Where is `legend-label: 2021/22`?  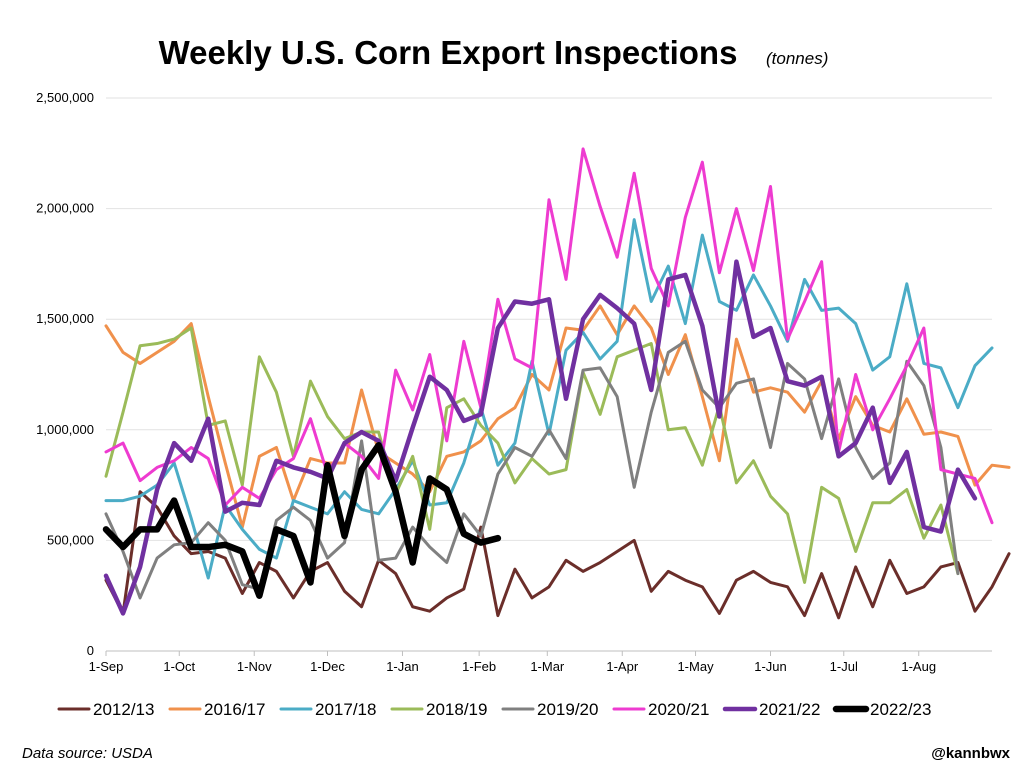 legend-label: 2021/22 is located at coordinates (789, 709).